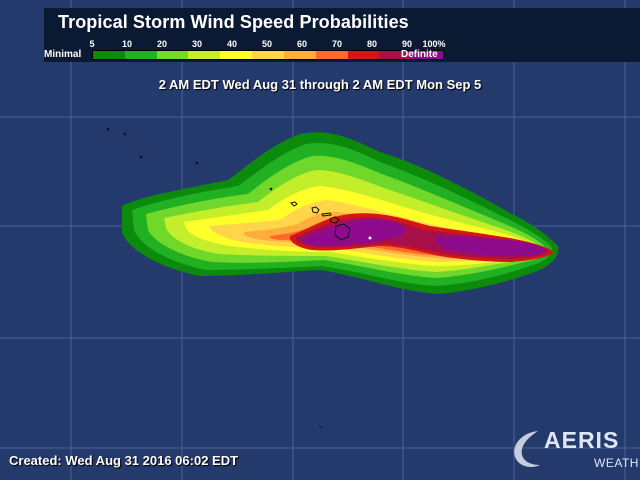 This screenshot has height=480, width=640. Describe the element at coordinates (108, 129) in the screenshot. I see `island-nihoa` at that location.